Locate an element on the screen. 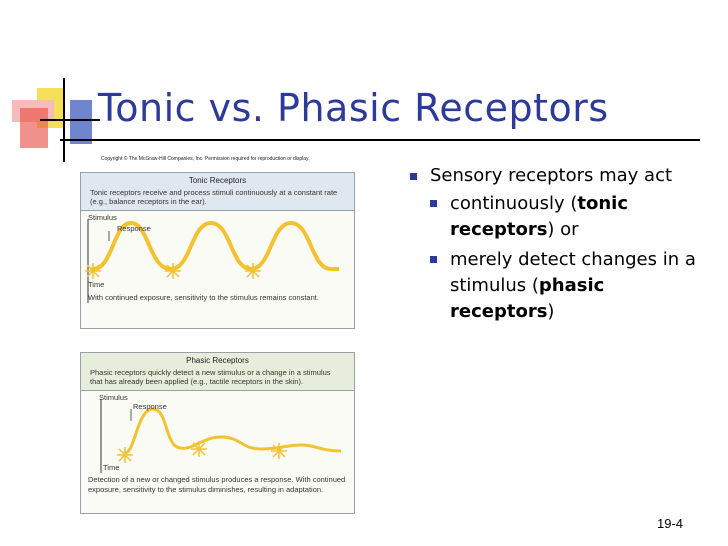  bullet-sub2-pre: merely detect changes in a stimulus ( is located at coordinates (573, 272).